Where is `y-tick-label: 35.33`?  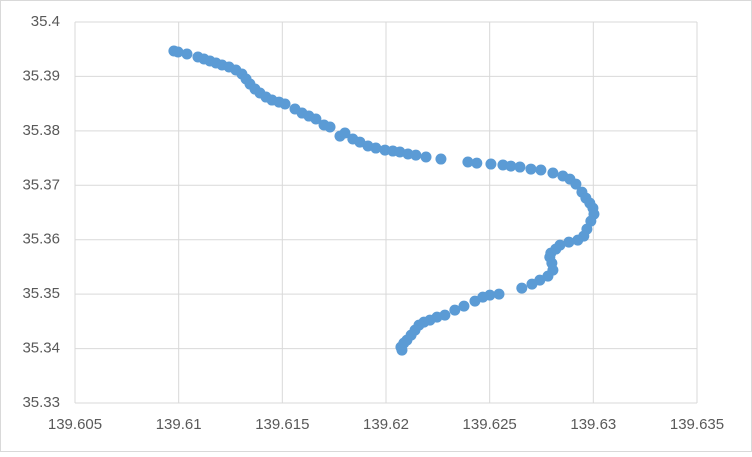 y-tick-label: 35.33 is located at coordinates (41, 402).